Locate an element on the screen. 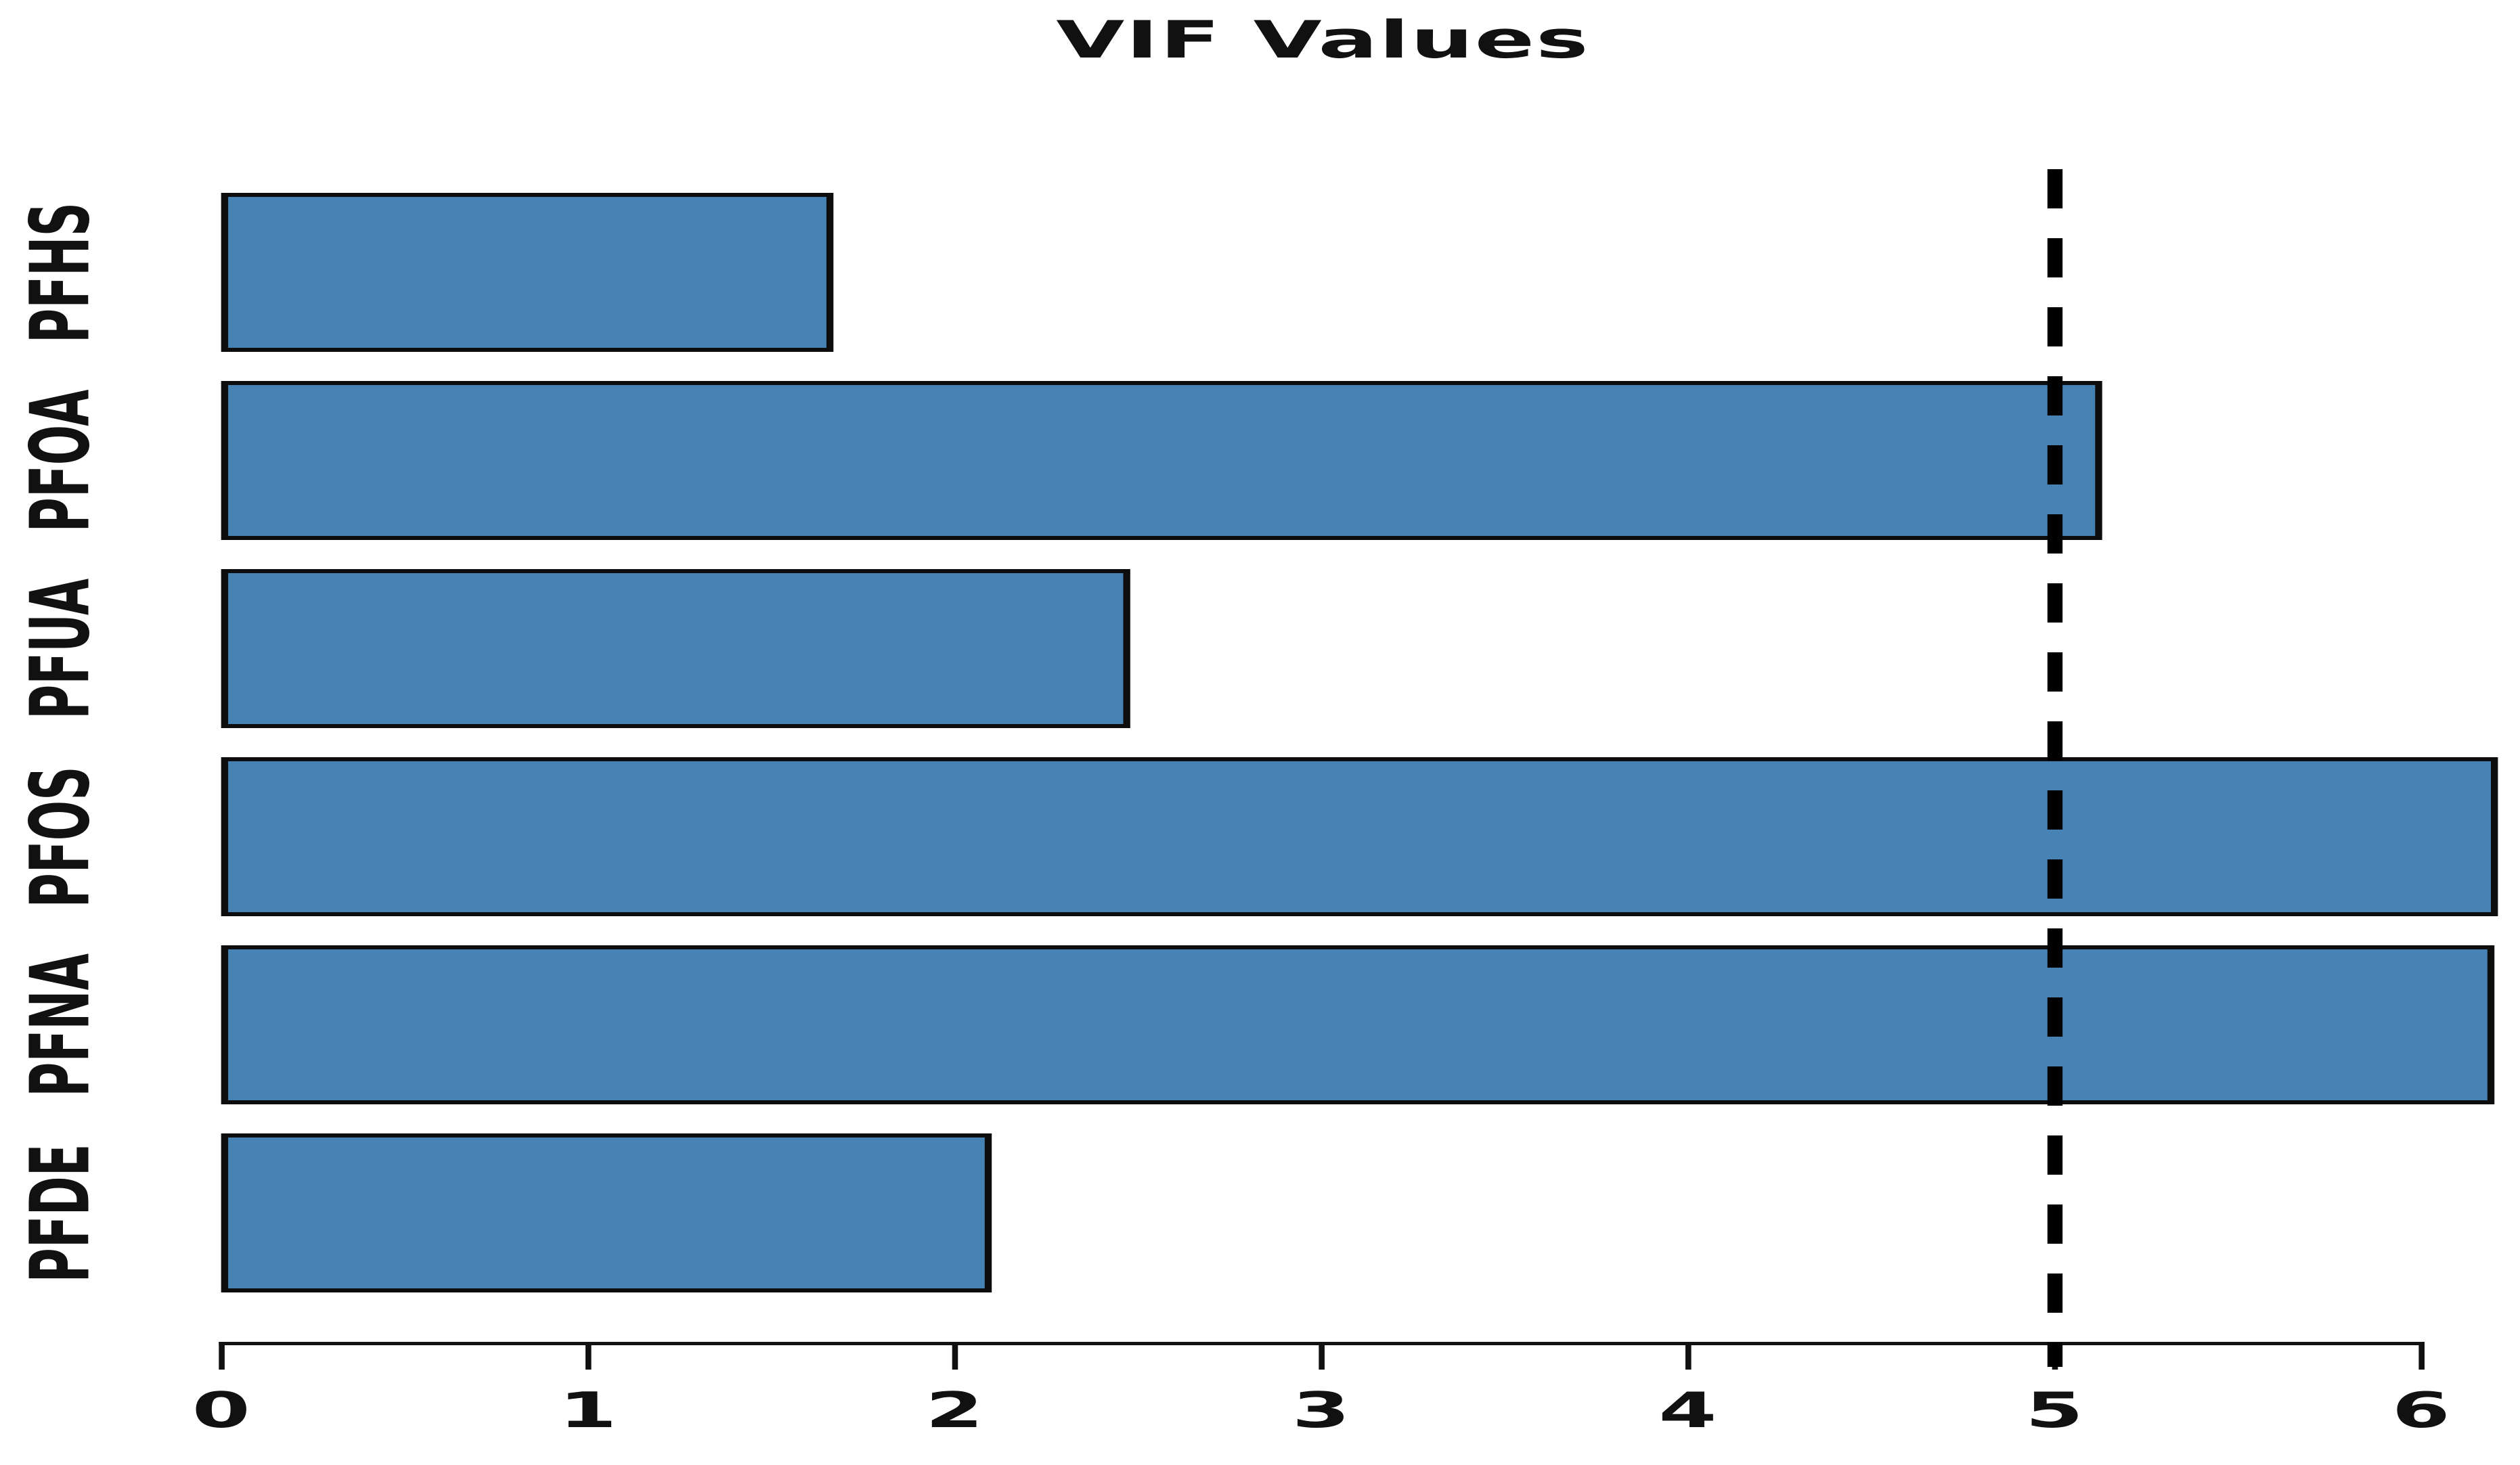  x-axis-tick-label-6: 6 is located at coordinates (2420, 1410).